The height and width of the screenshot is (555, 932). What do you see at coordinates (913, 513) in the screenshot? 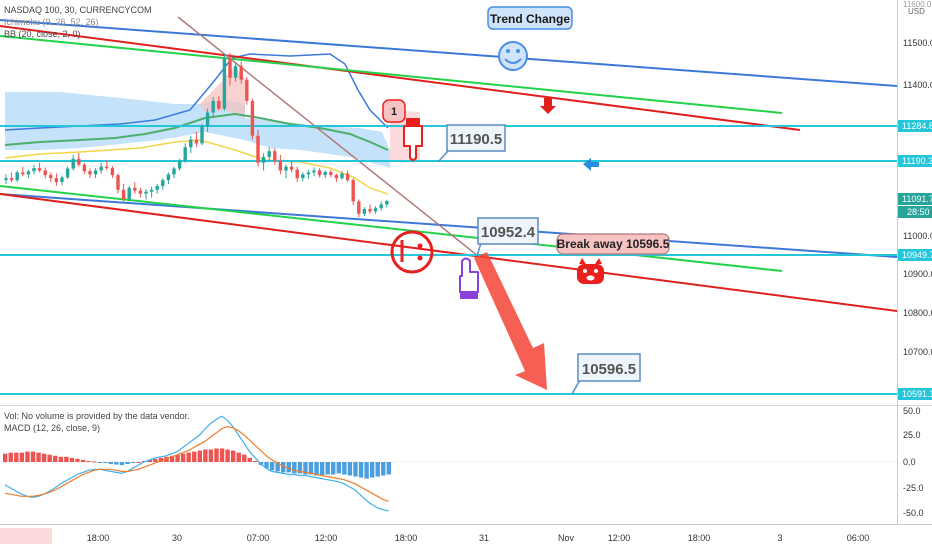
I see `macd-tick: -50.0` at bounding box center [913, 513].